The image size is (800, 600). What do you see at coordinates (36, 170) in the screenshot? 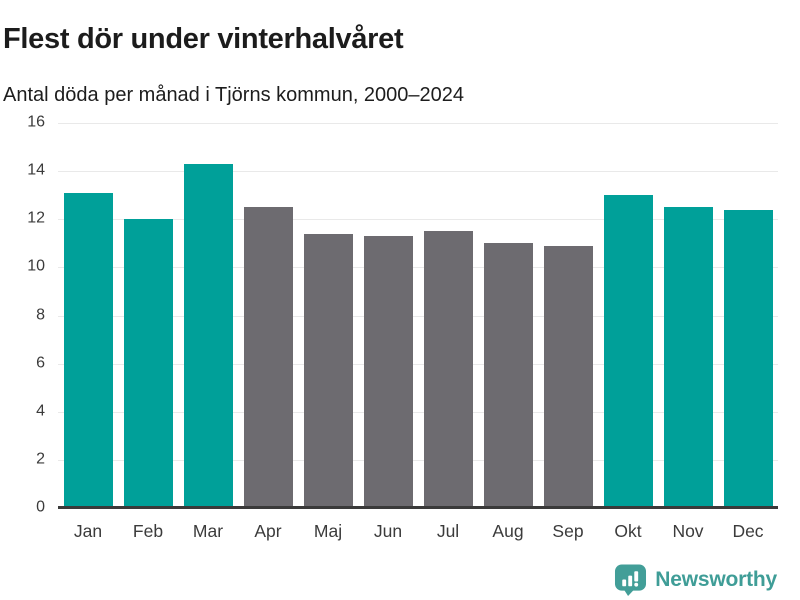
I see `y-tick-label-14: 14` at bounding box center [36, 170].